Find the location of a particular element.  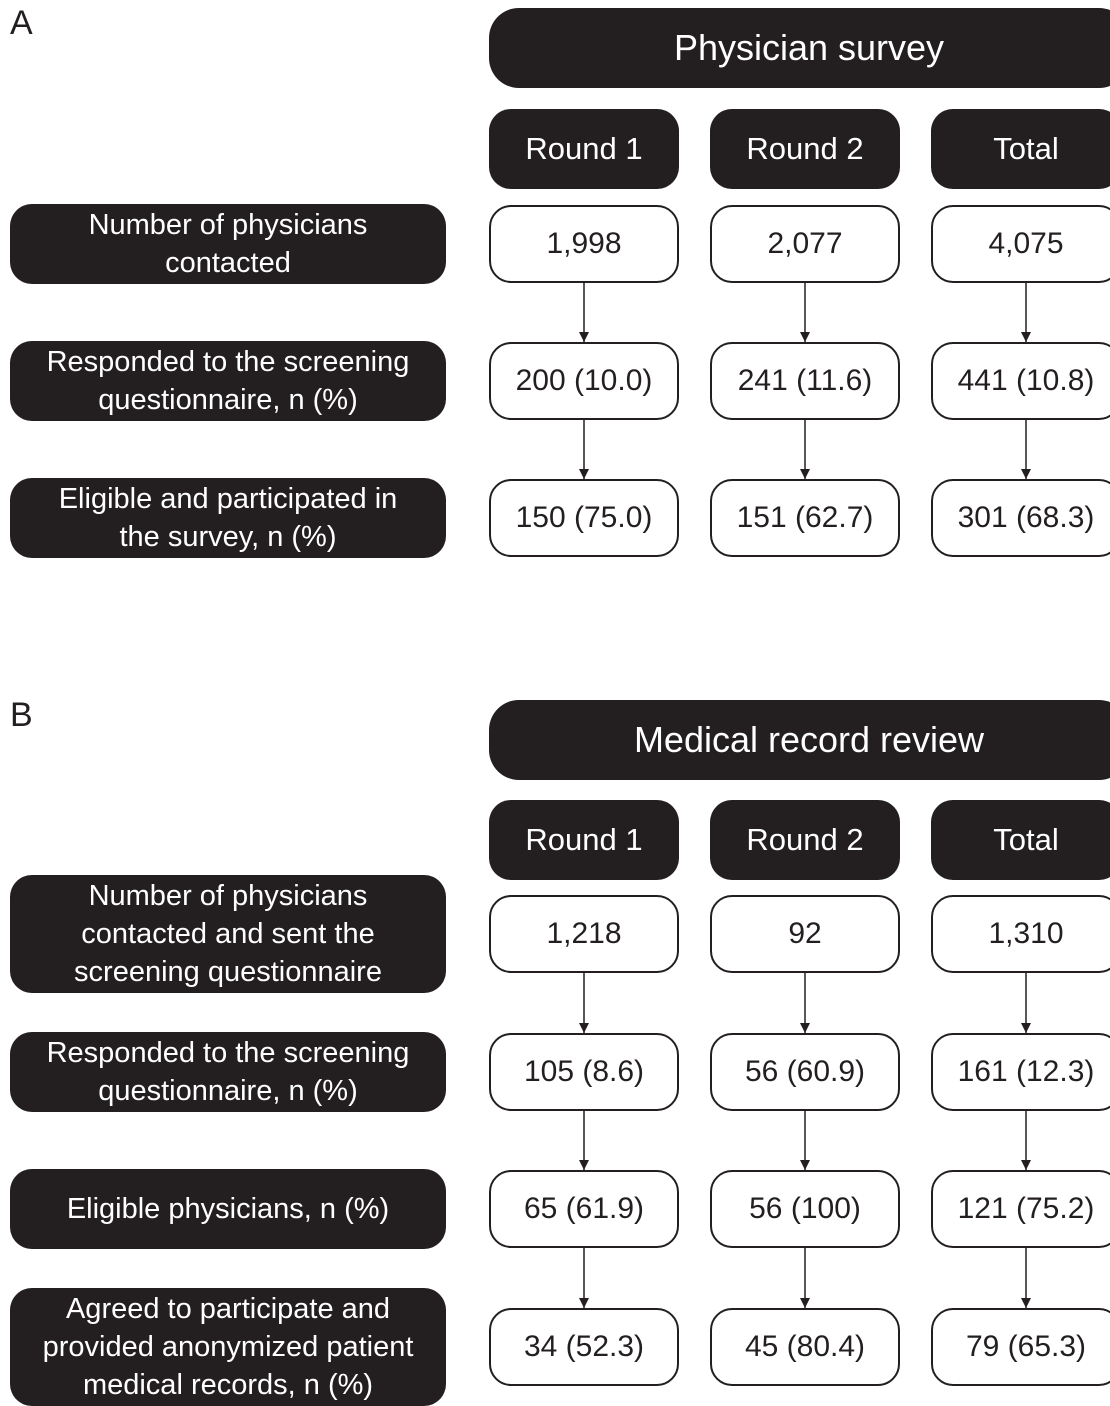

row-label-line: screening questionnaire is located at coordinates (228, 972).